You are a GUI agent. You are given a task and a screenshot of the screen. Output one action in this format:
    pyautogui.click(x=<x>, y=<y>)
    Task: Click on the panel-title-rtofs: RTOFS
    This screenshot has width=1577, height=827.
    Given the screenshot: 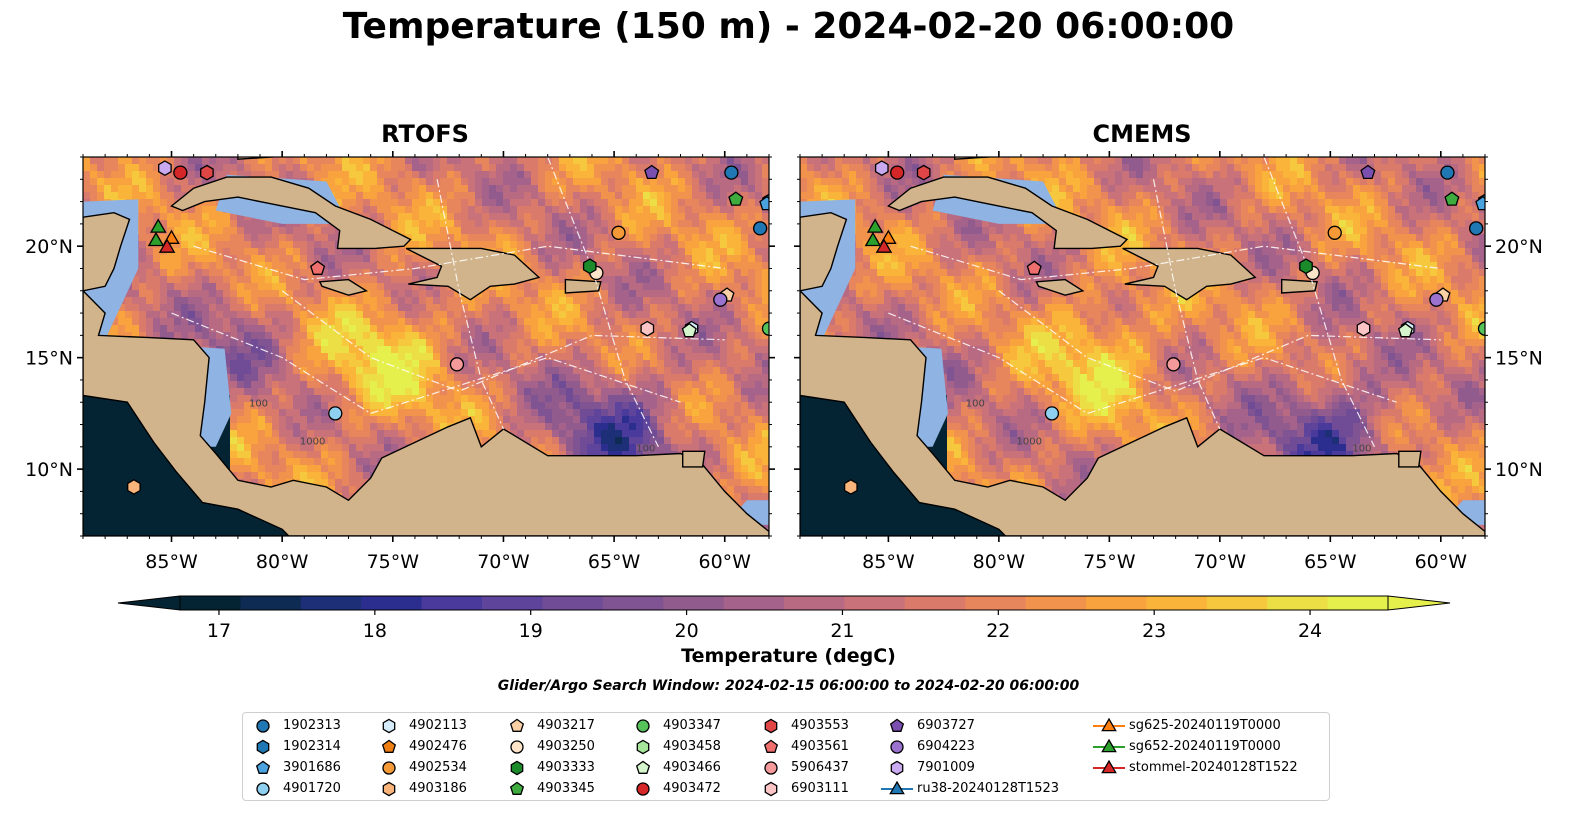 What is the action you would take?
    pyautogui.click(x=425, y=134)
    